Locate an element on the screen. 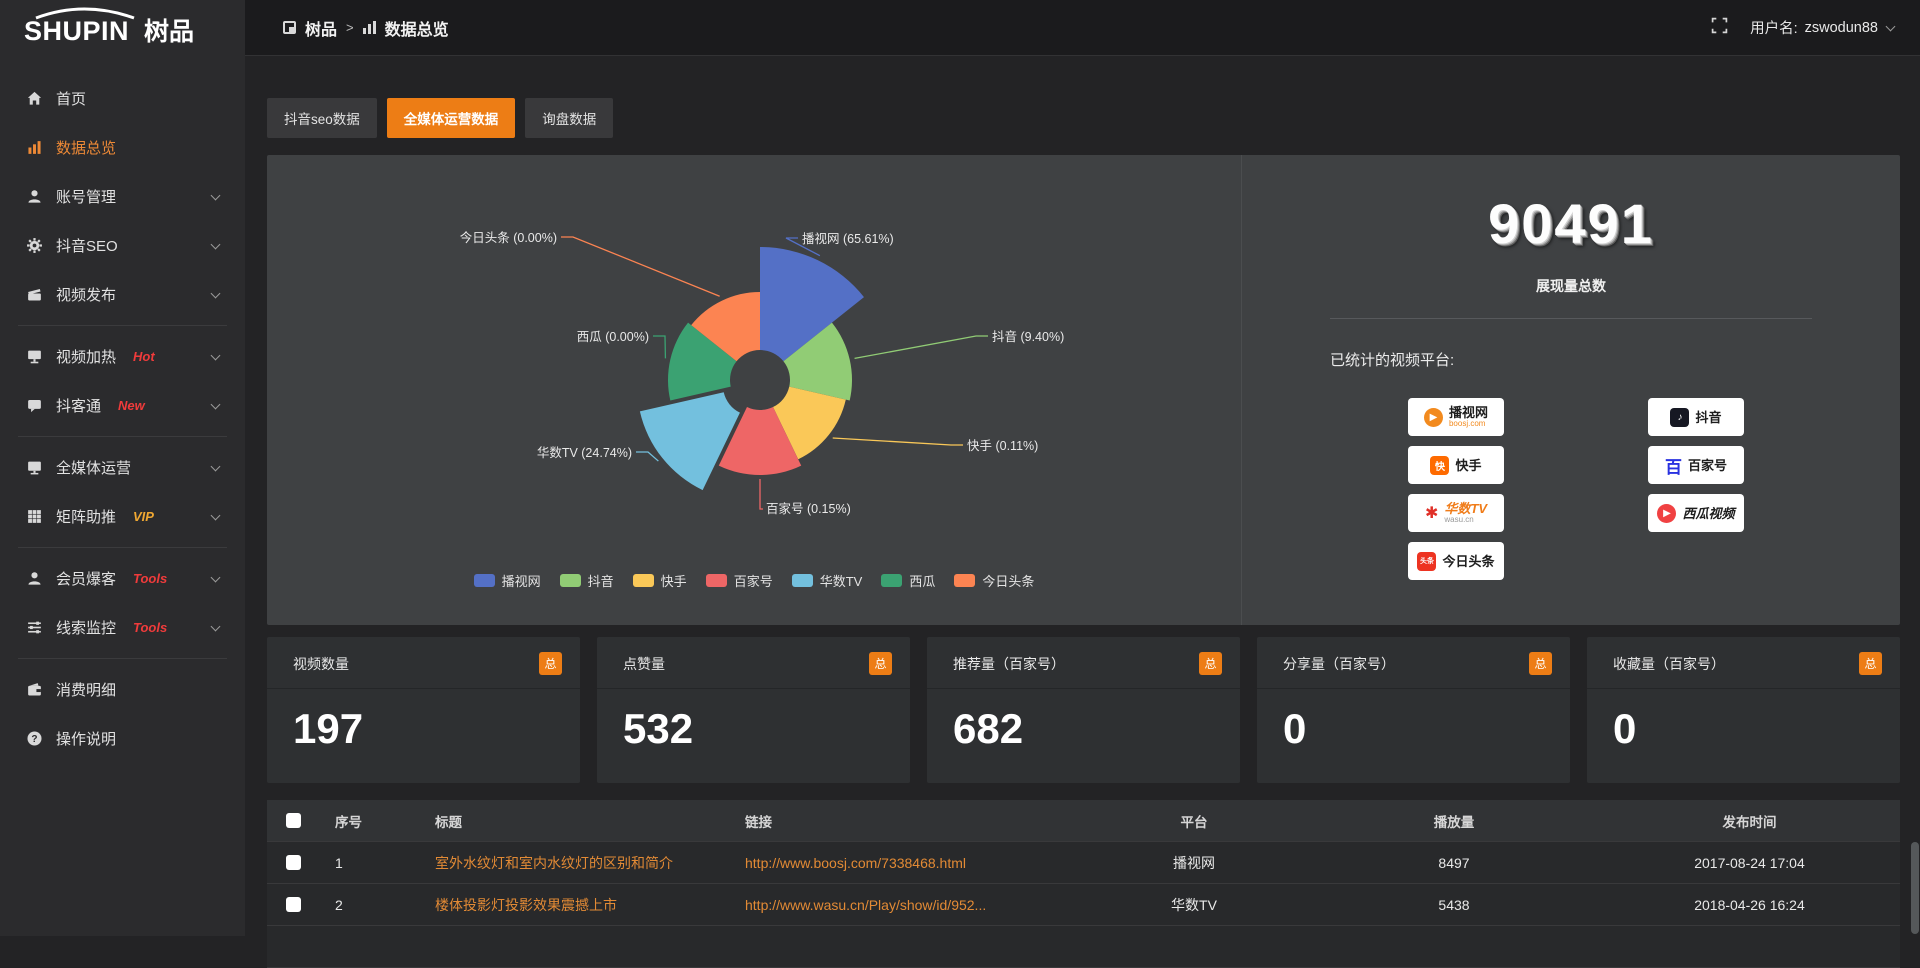  sidebar-item-member-burst: 会员爆客 Tools is located at coordinates (122, 578).